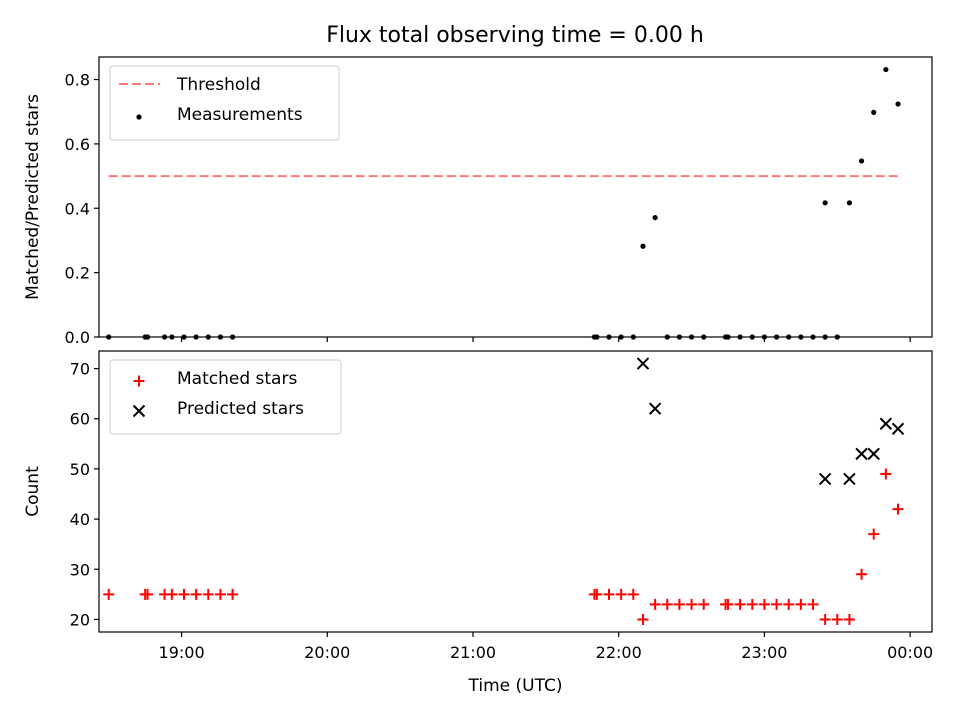 Image resolution: width=960 pixels, height=720 pixels. Describe the element at coordinates (910, 652) in the screenshot. I see `xtick-label: 00:00` at that location.